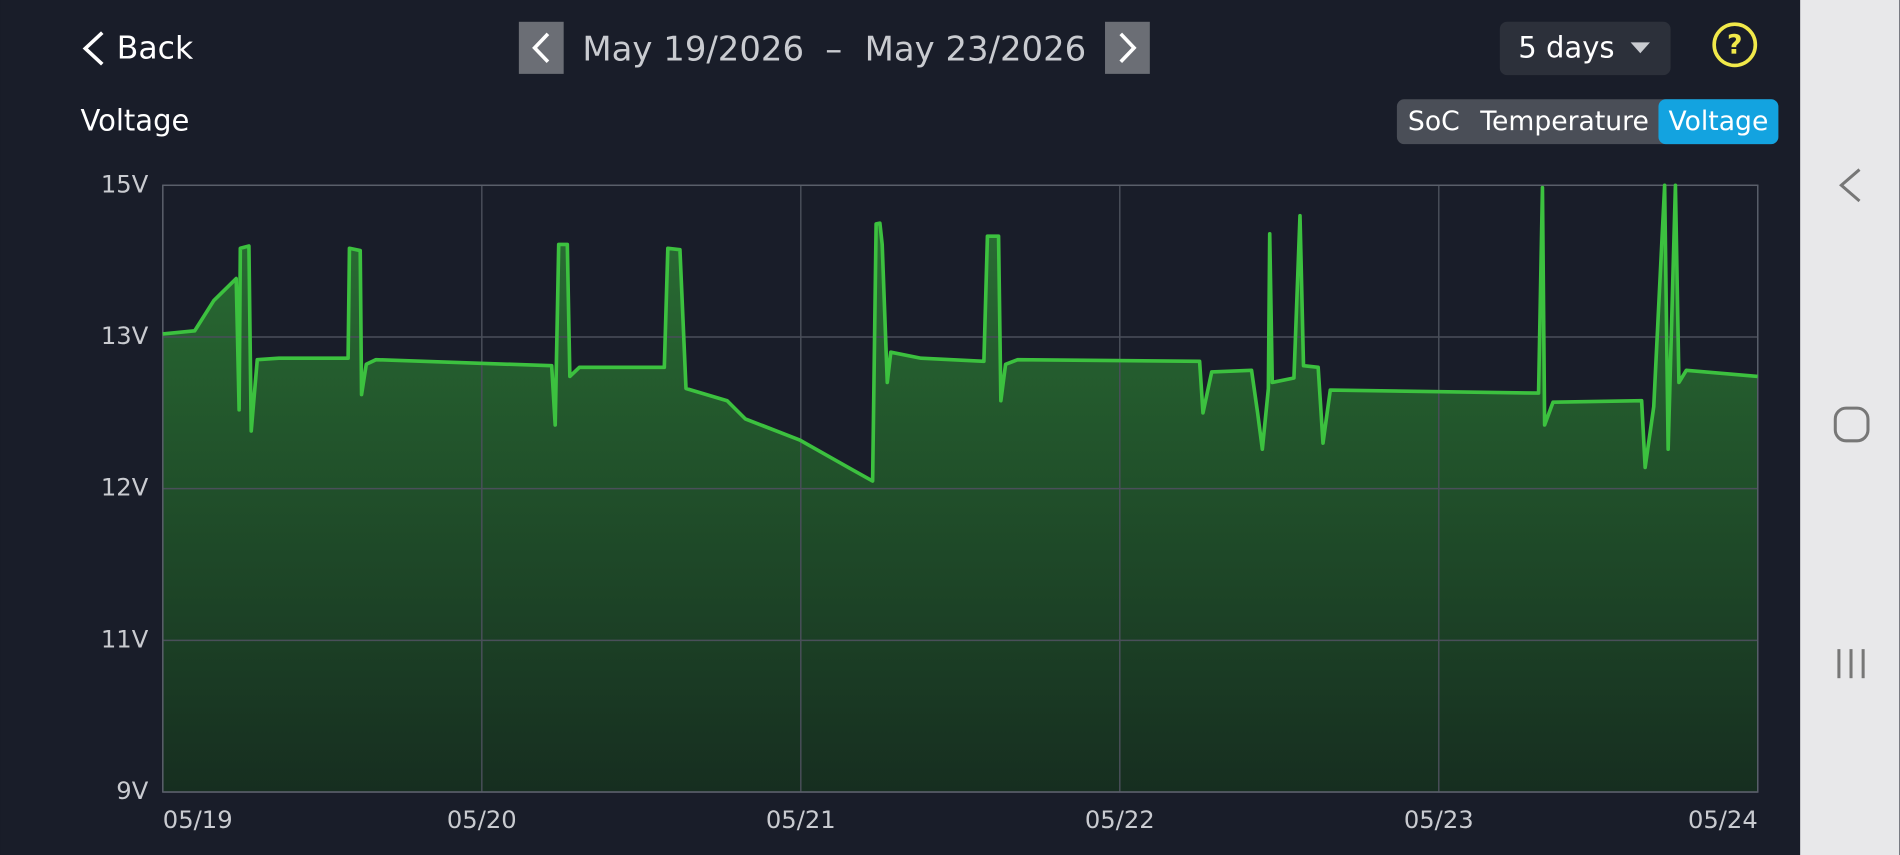 This screenshot has height=855, width=1900. I want to click on next-icon, so click(1128, 48).